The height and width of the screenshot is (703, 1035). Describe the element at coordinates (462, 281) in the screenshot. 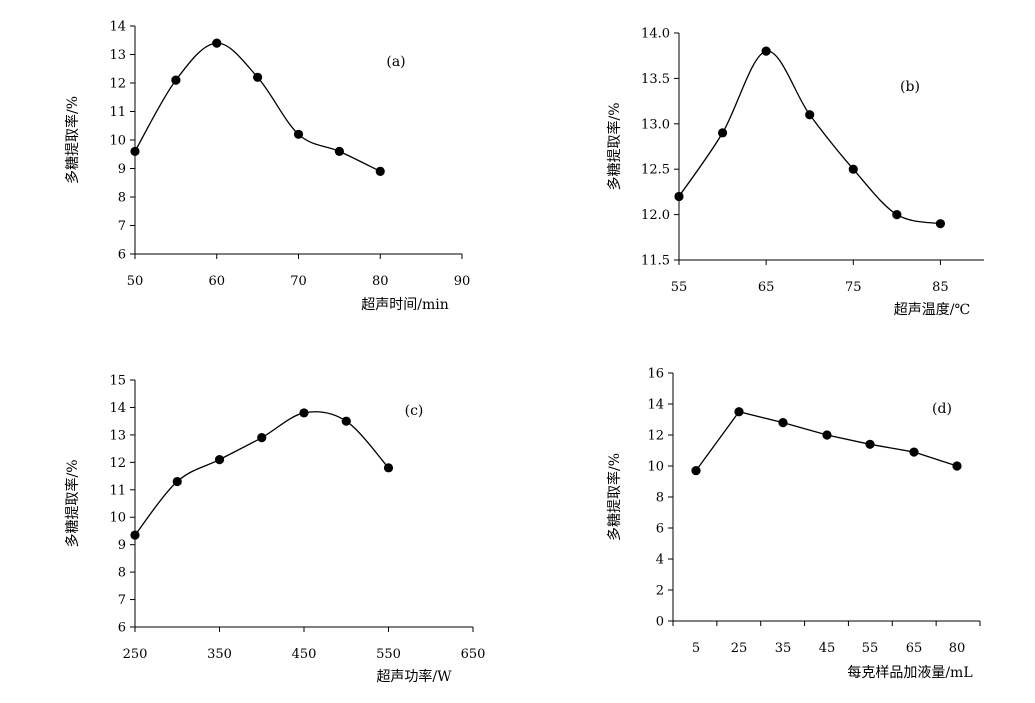

I see `x-tick-label: 90` at that location.